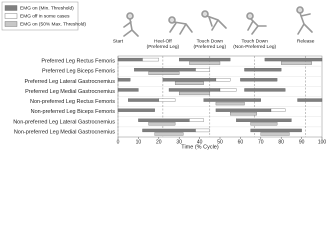 The width and height of the screenshot is (332, 240). Describe the element at coordinates (64, 122) in the screenshot. I see `row-label: Non-preferred Leg Lateral Gastrocnemius` at that location.